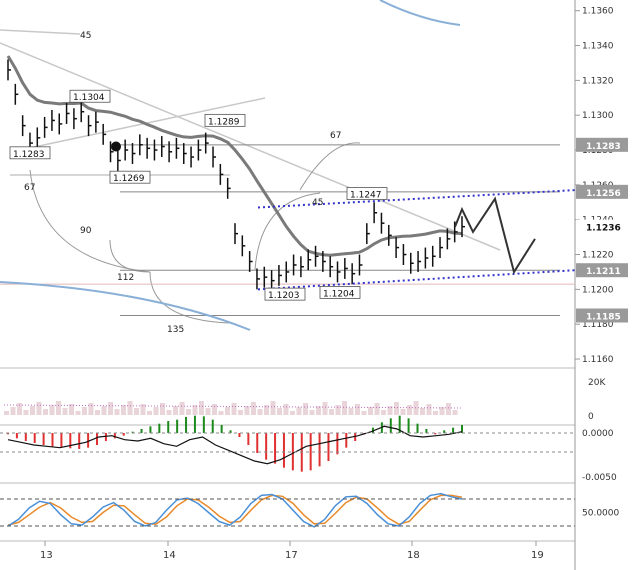 The image size is (635, 570). Describe the element at coordinates (175, 330) in the screenshot. I see `fan-label: 135` at that location.